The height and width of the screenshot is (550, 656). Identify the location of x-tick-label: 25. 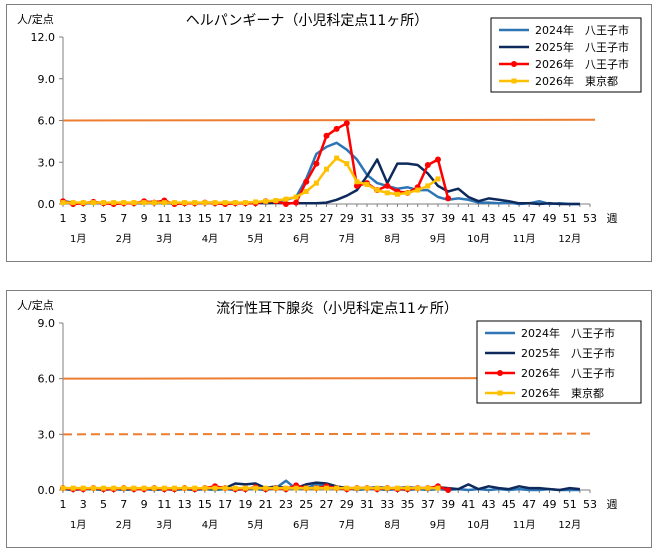
(306, 218).